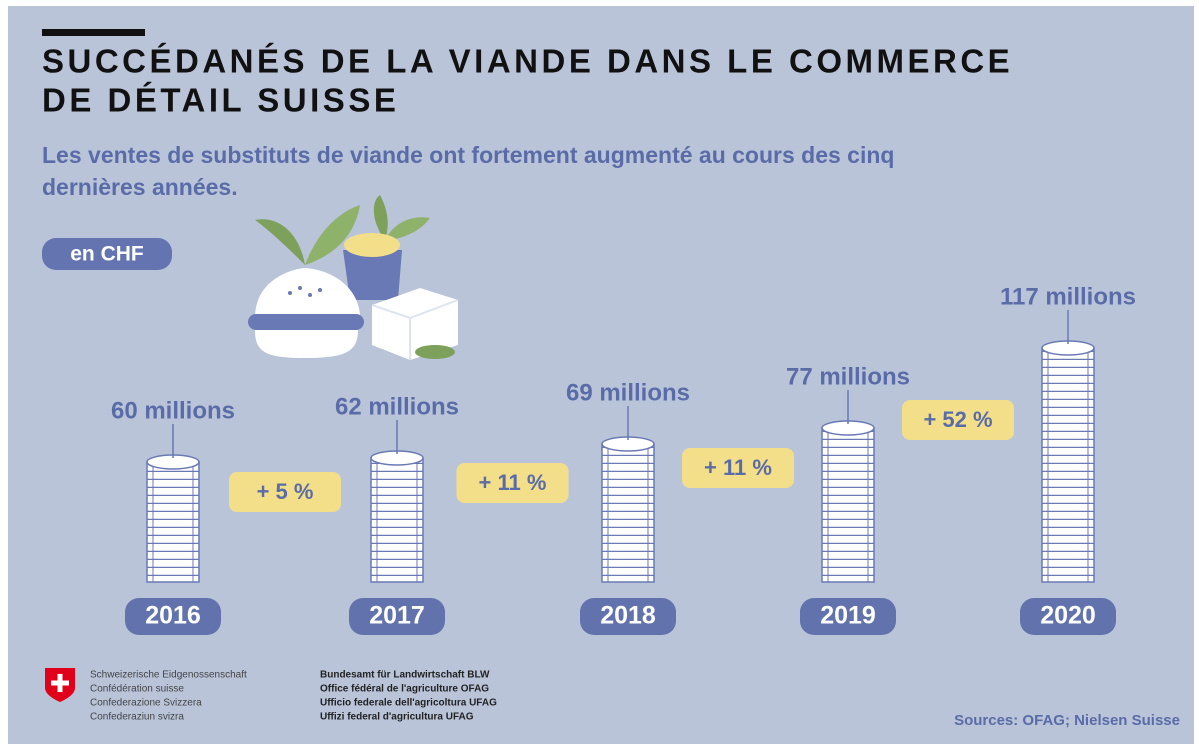 This screenshot has width=1199, height=751. I want to click on growth-label: + 5 %, so click(285, 491).